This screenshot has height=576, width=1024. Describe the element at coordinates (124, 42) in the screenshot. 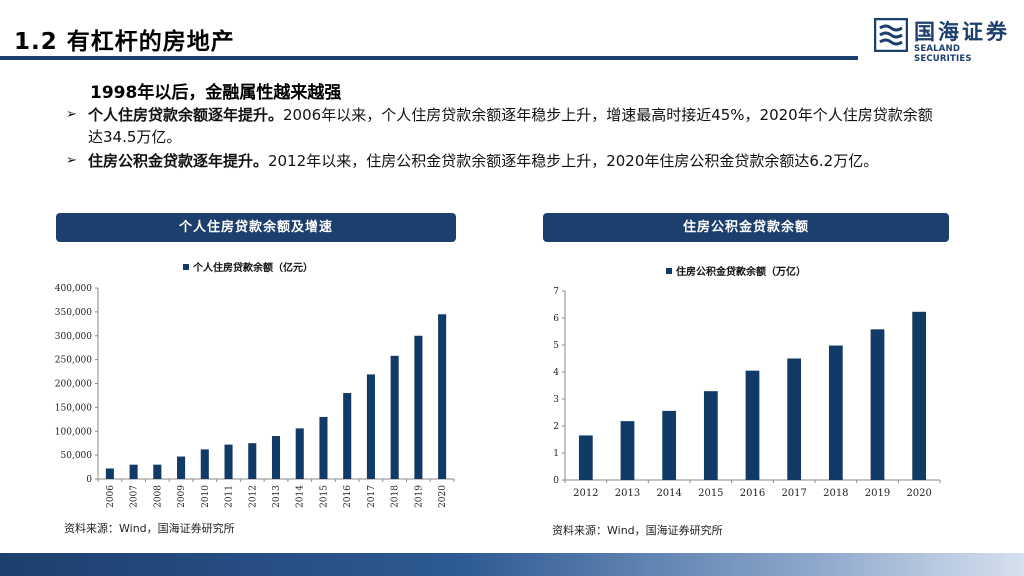

I see `page-title: 1.2 有杠杆的房地产` at that location.